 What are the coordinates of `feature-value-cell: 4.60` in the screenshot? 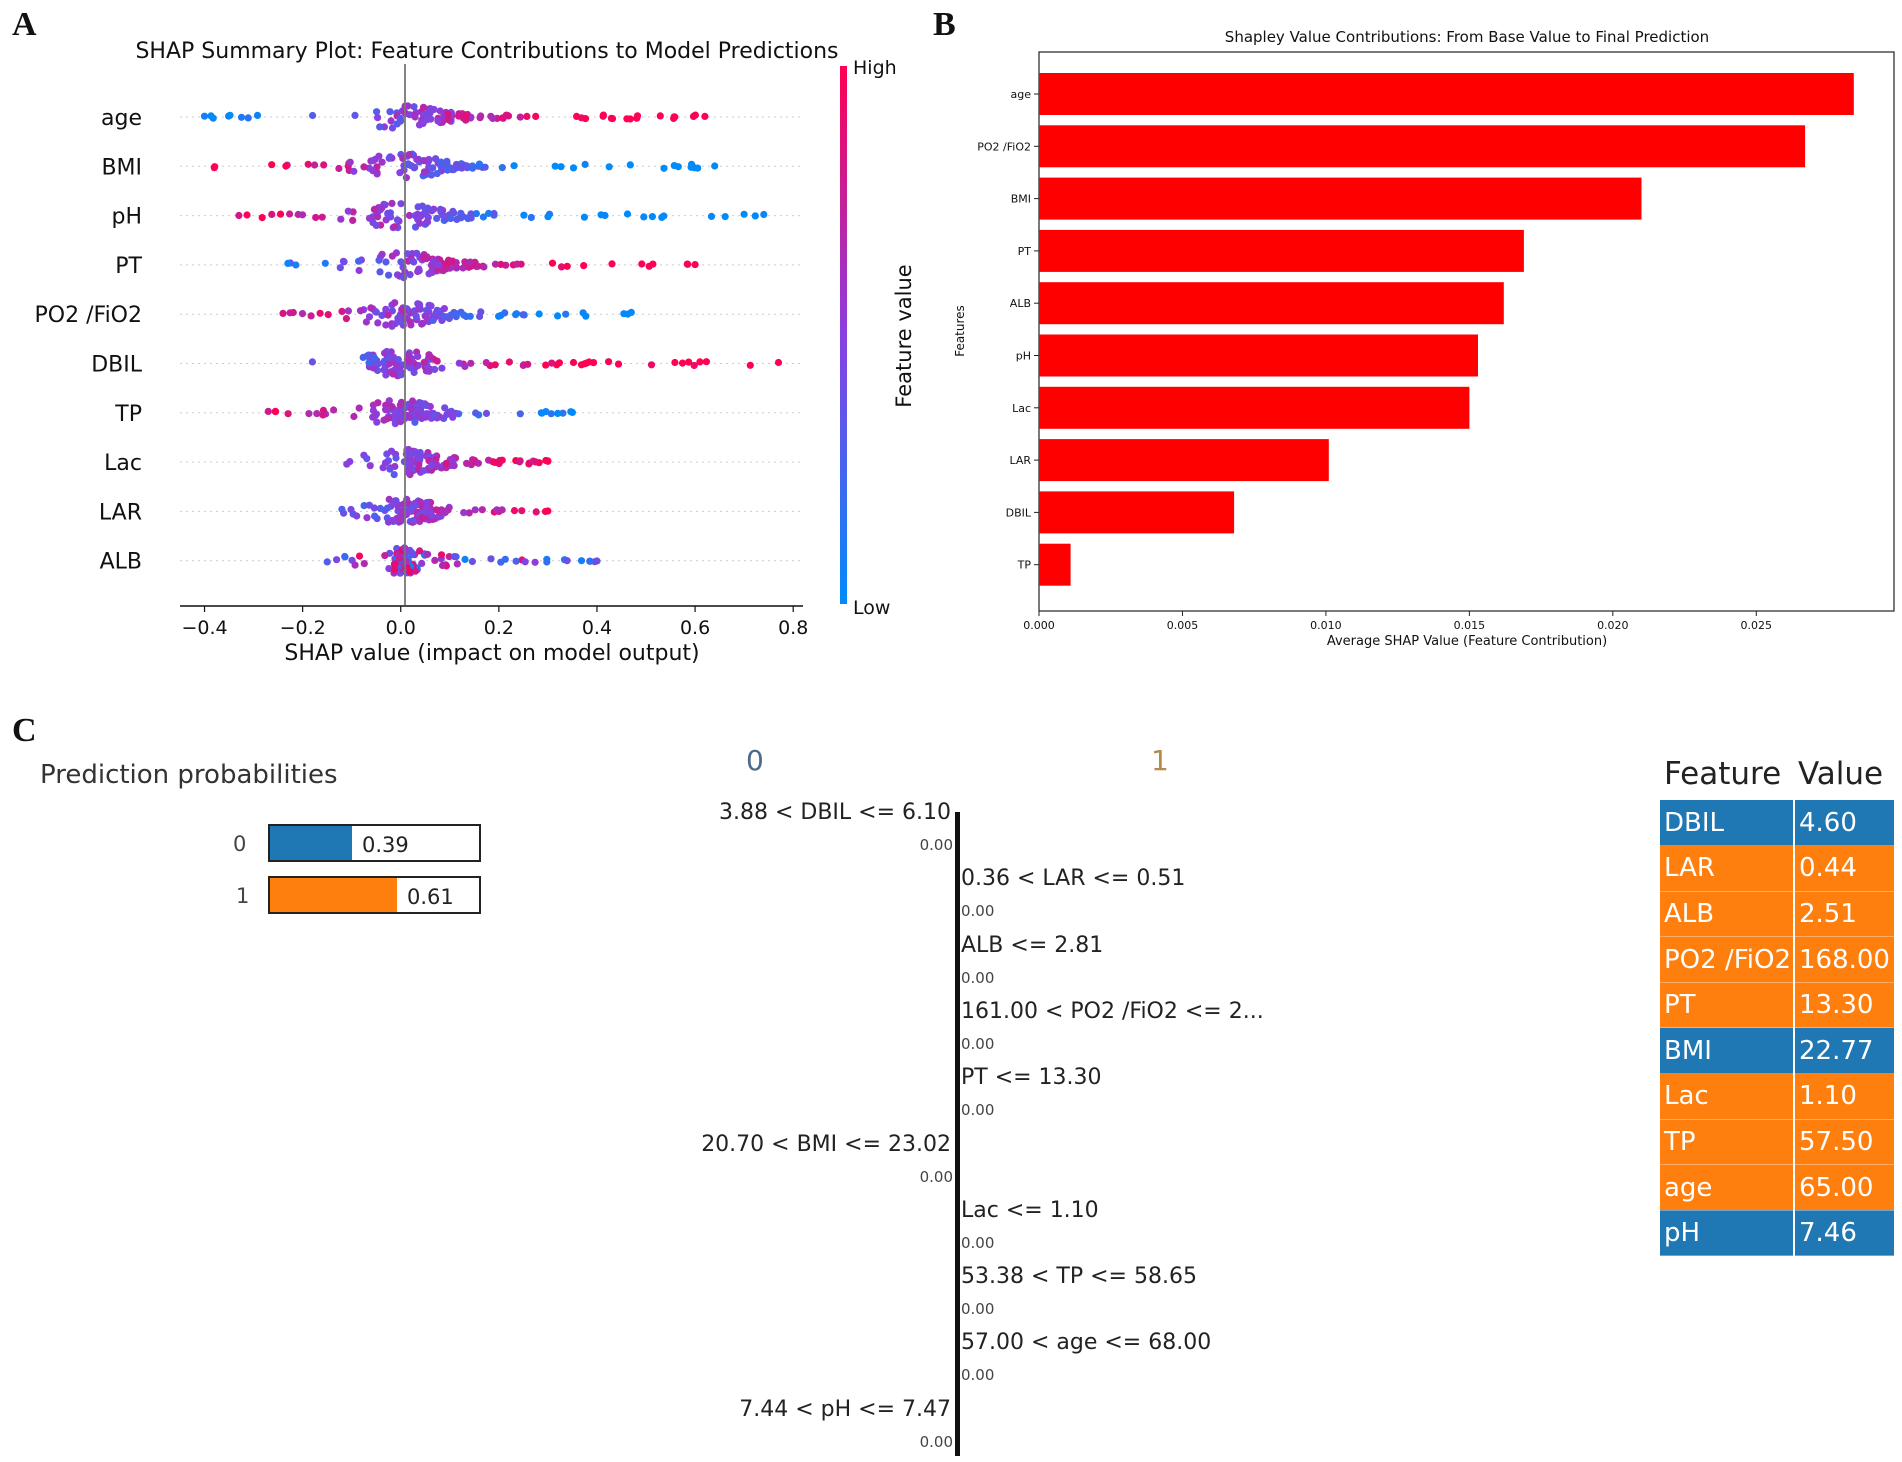 It's located at (1844, 823).